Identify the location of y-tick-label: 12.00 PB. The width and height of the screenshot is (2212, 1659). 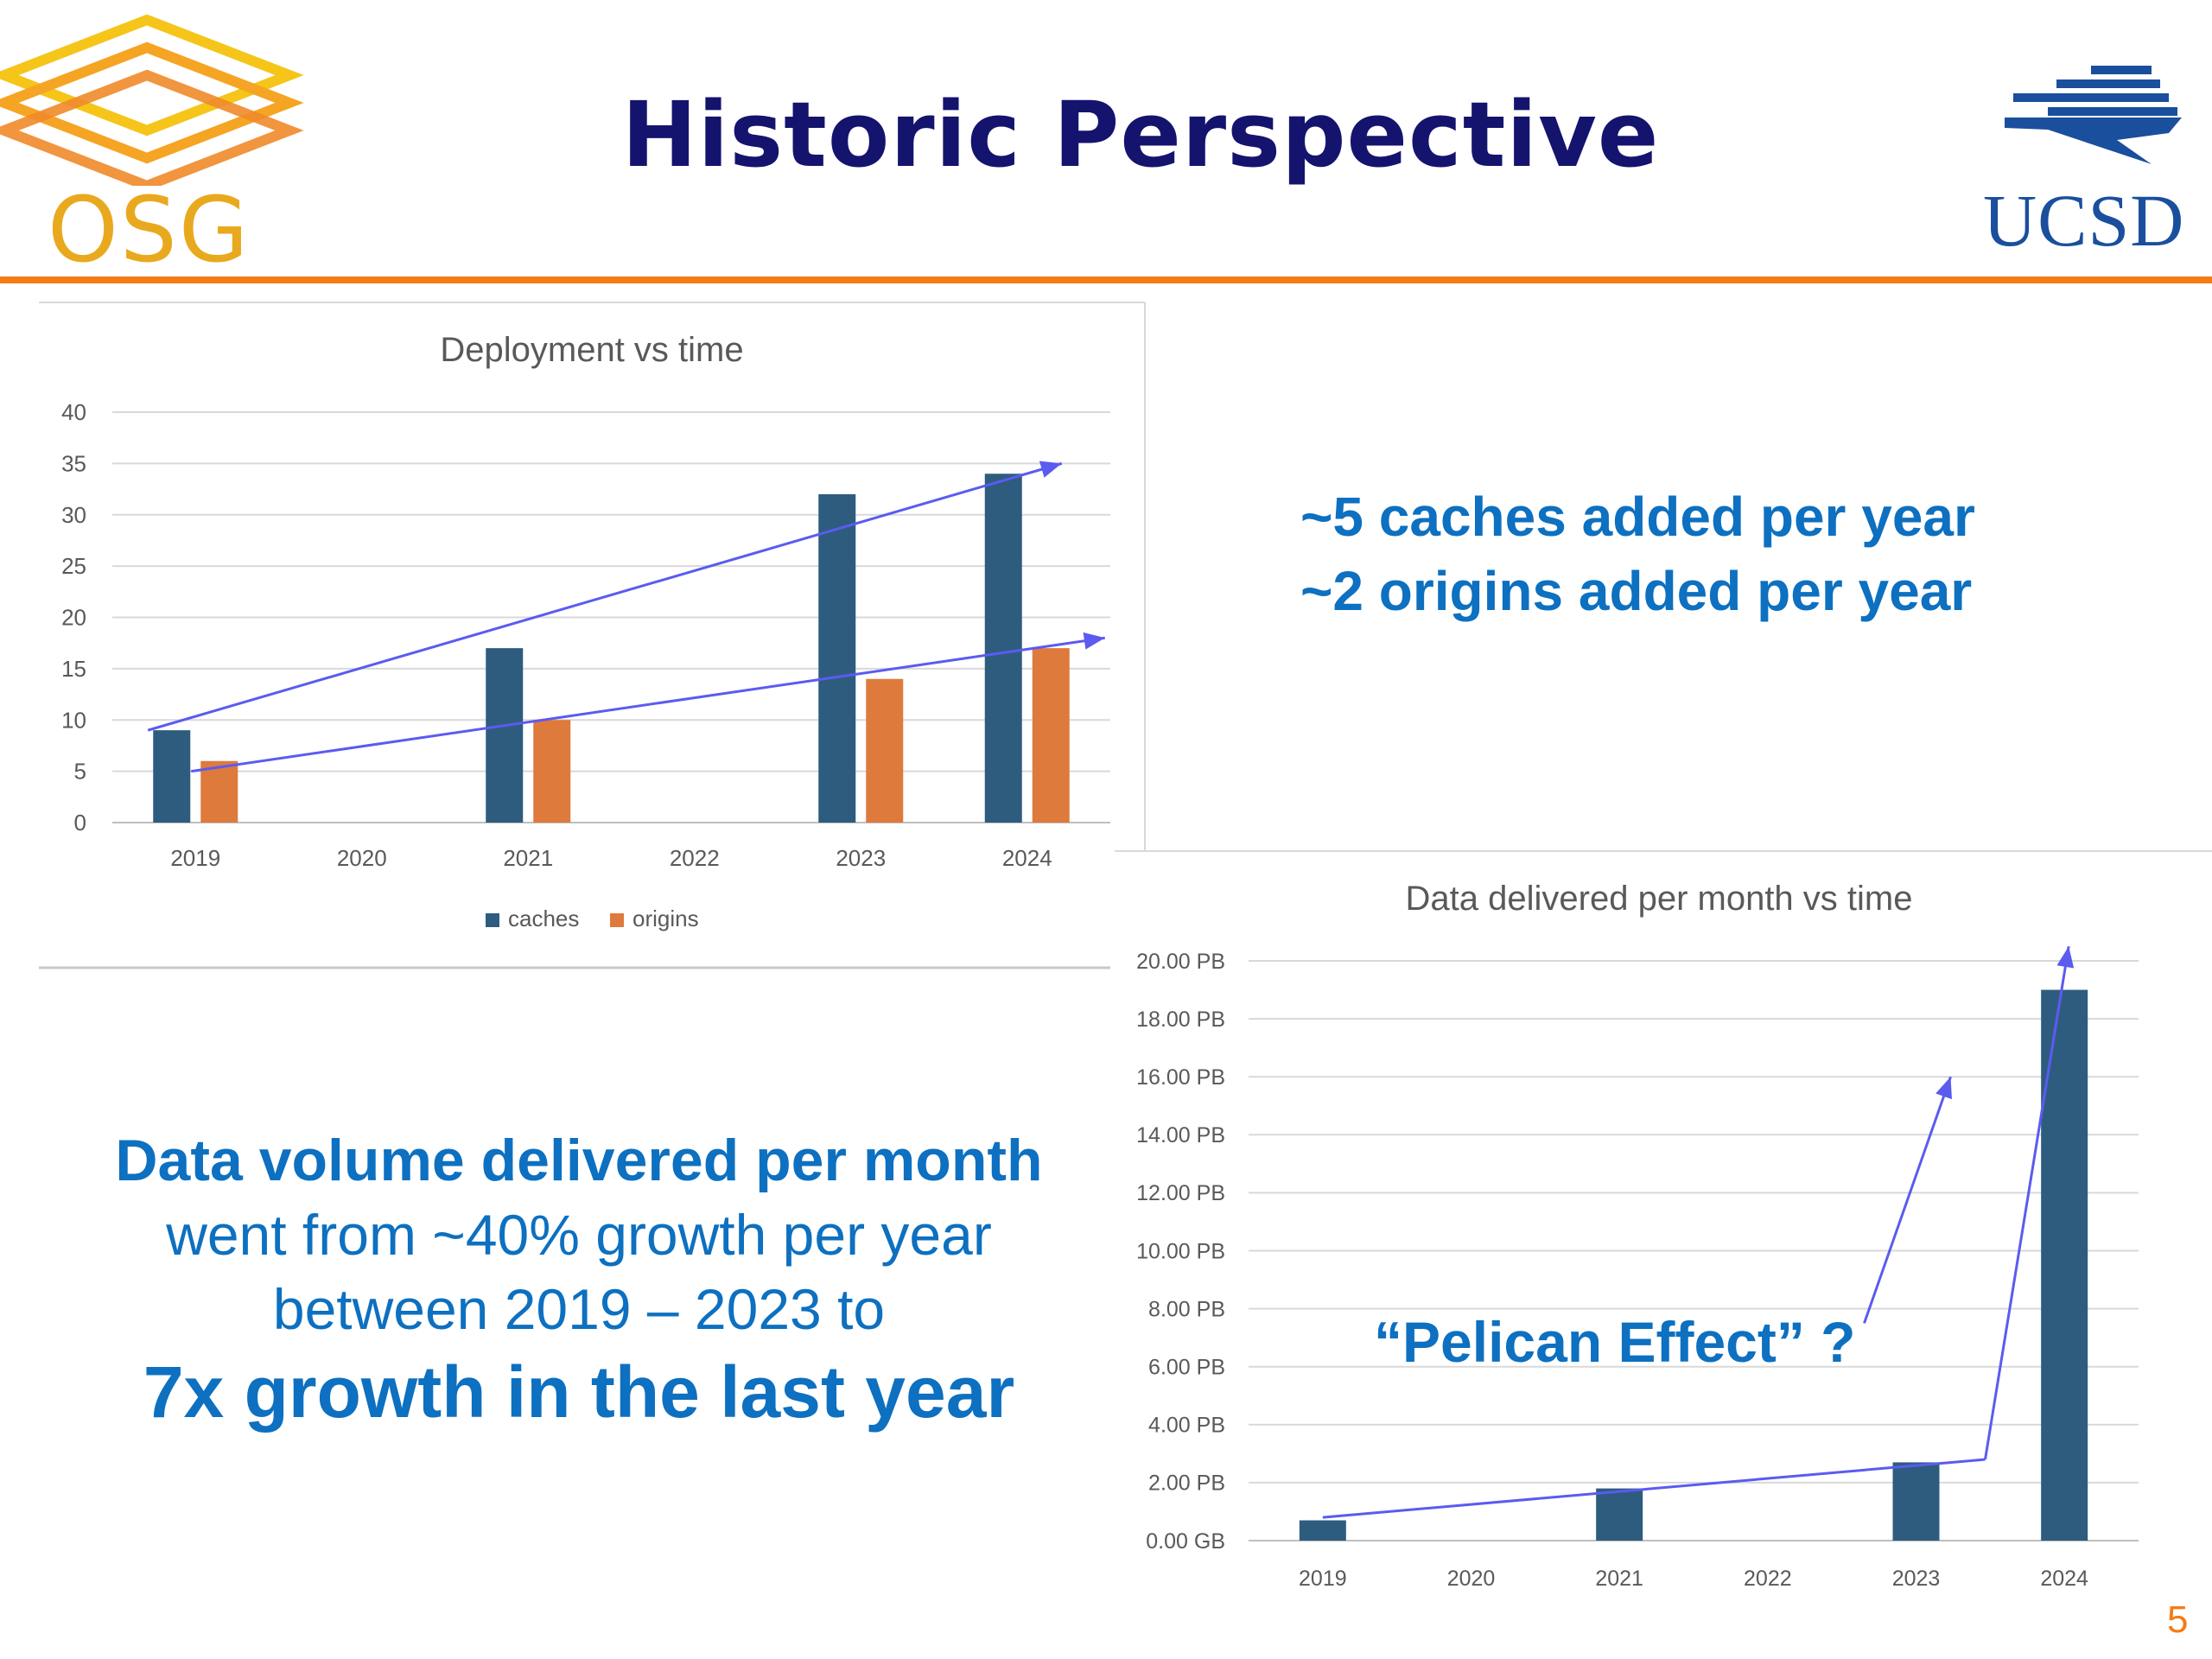
(1180, 1193).